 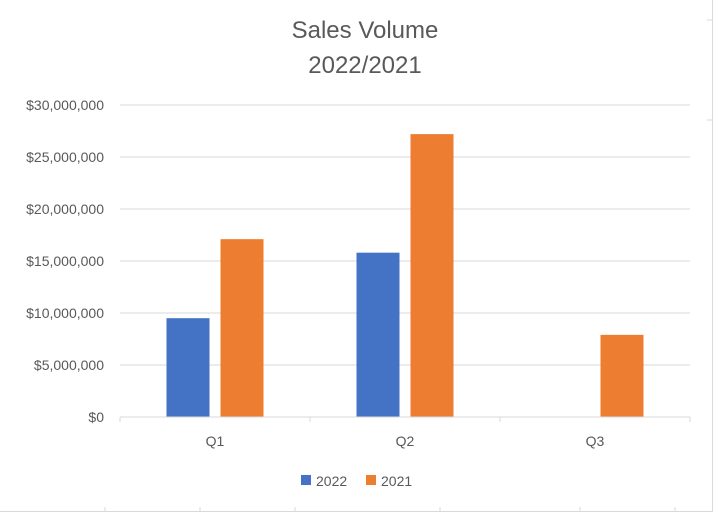 I want to click on x-tick-label: Q2, so click(x=405, y=441).